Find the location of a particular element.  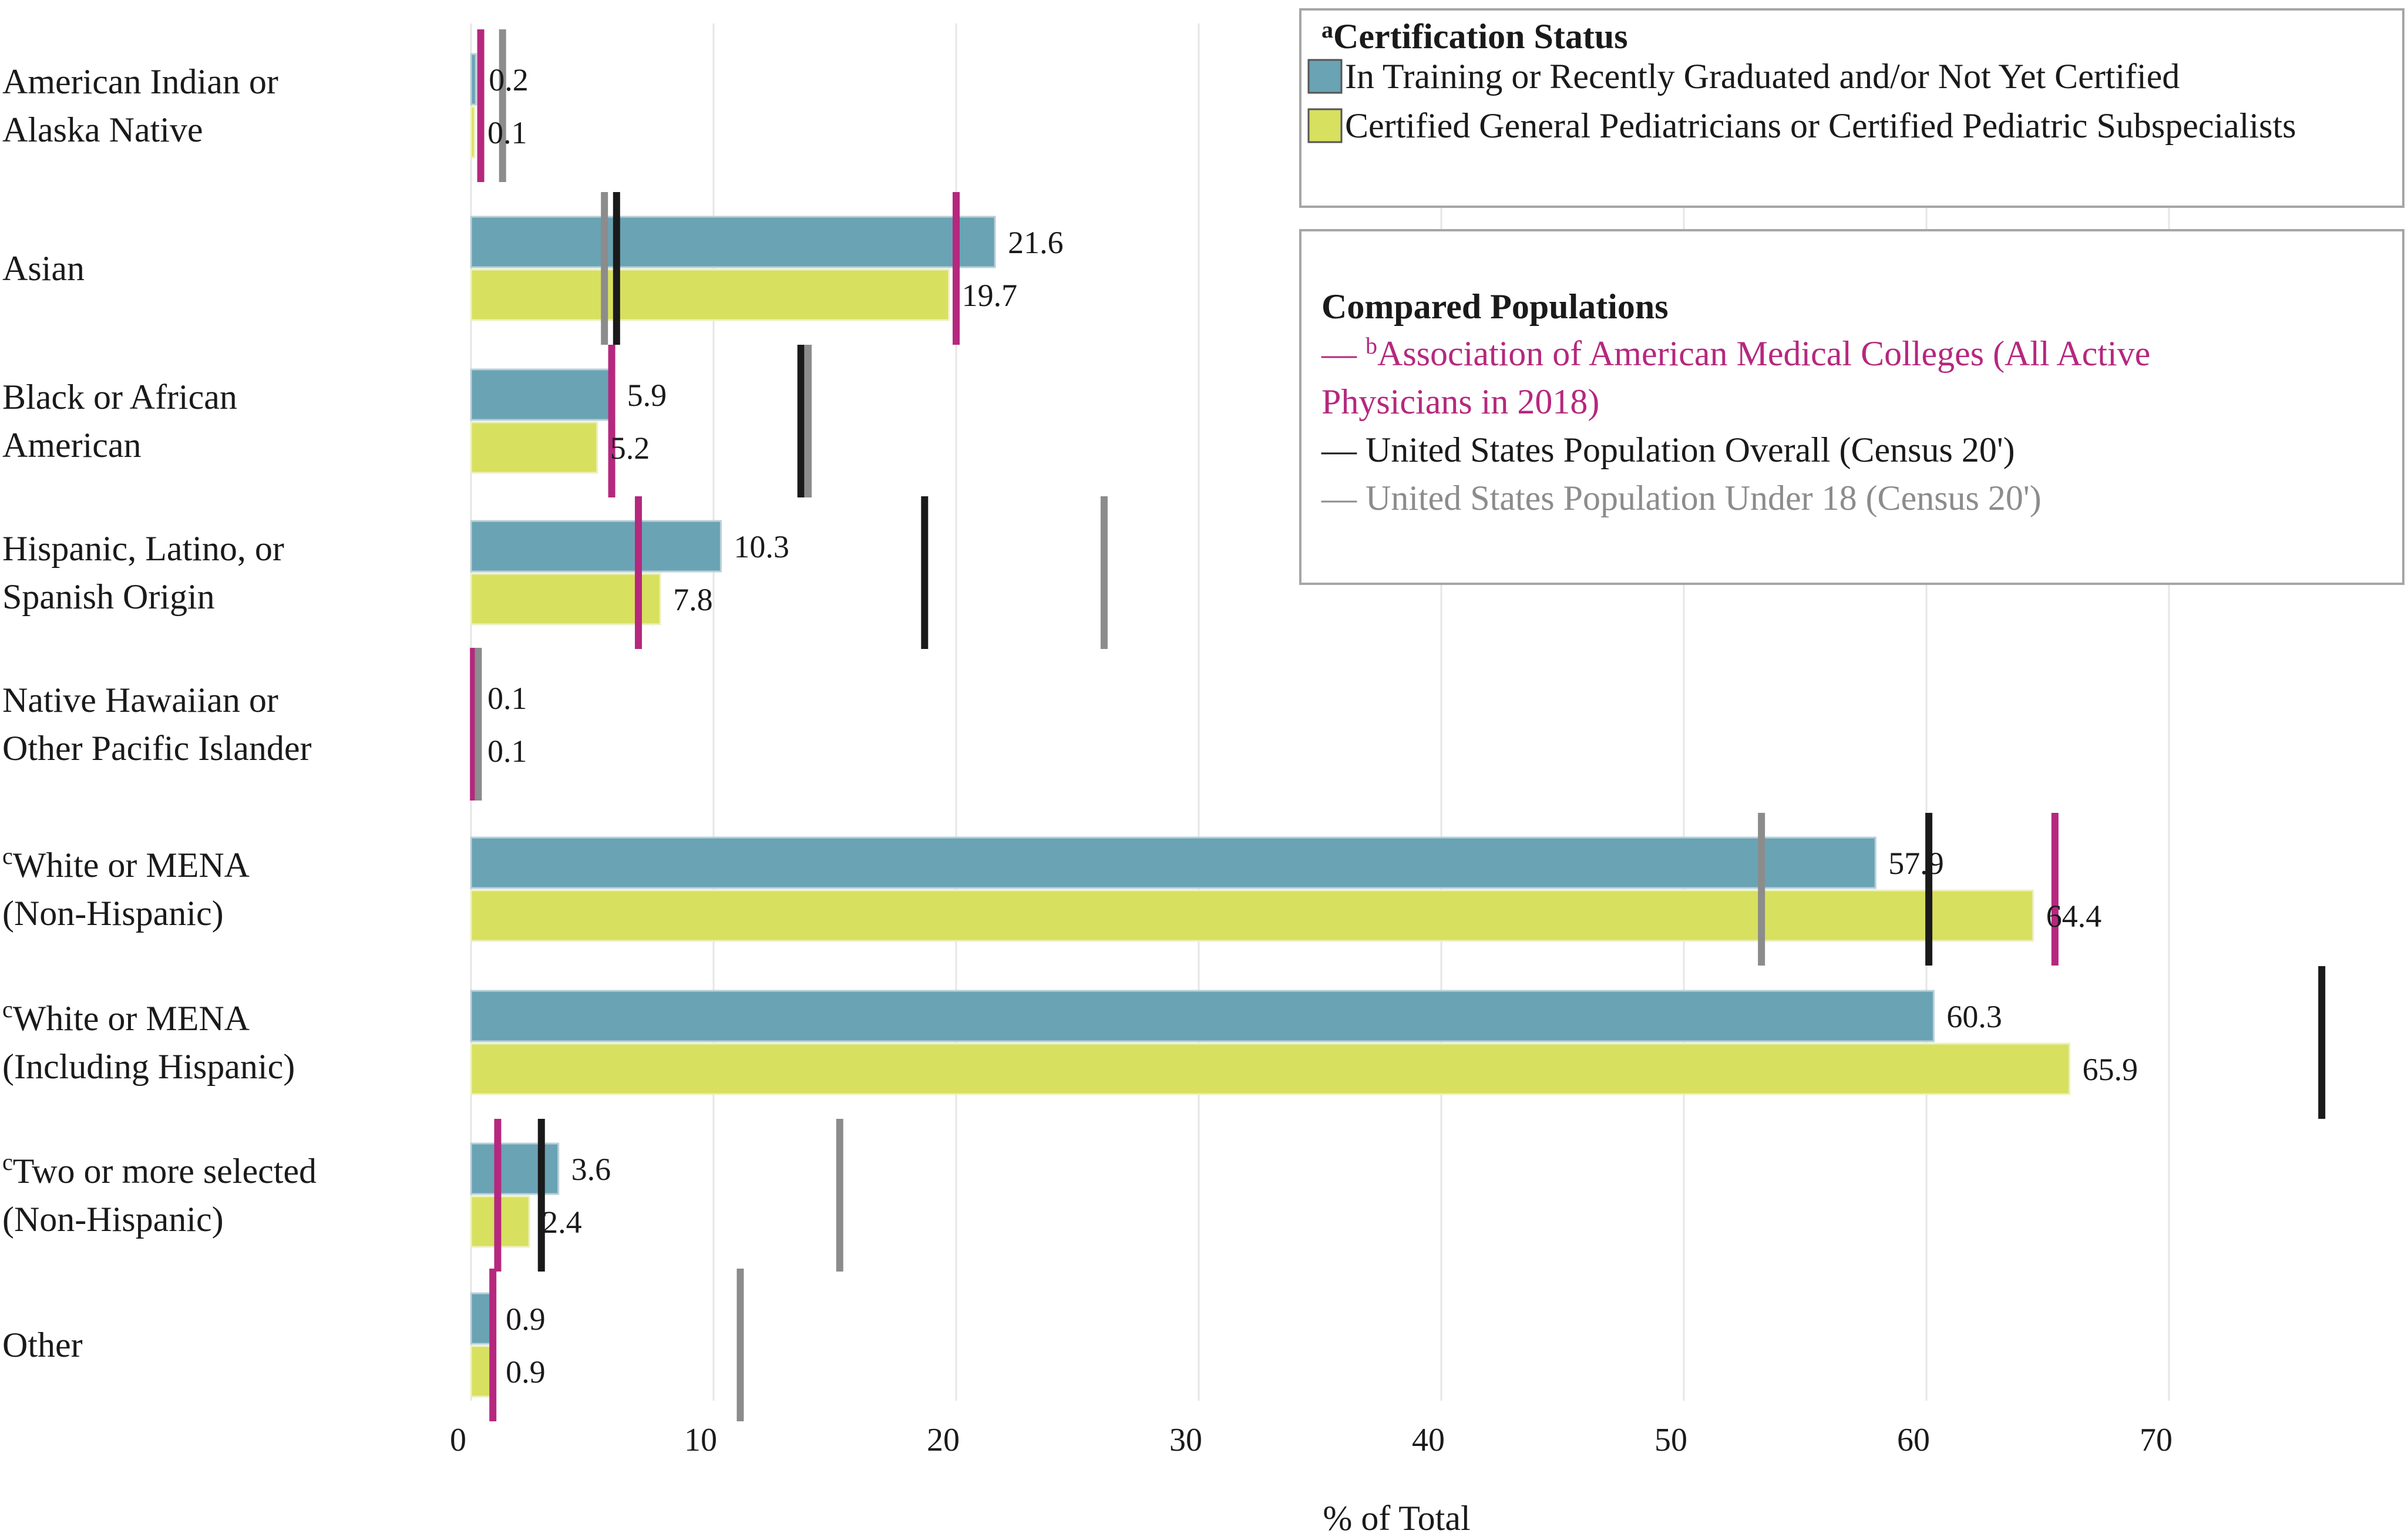

bar-s1-c8 is located at coordinates (515, 1168).